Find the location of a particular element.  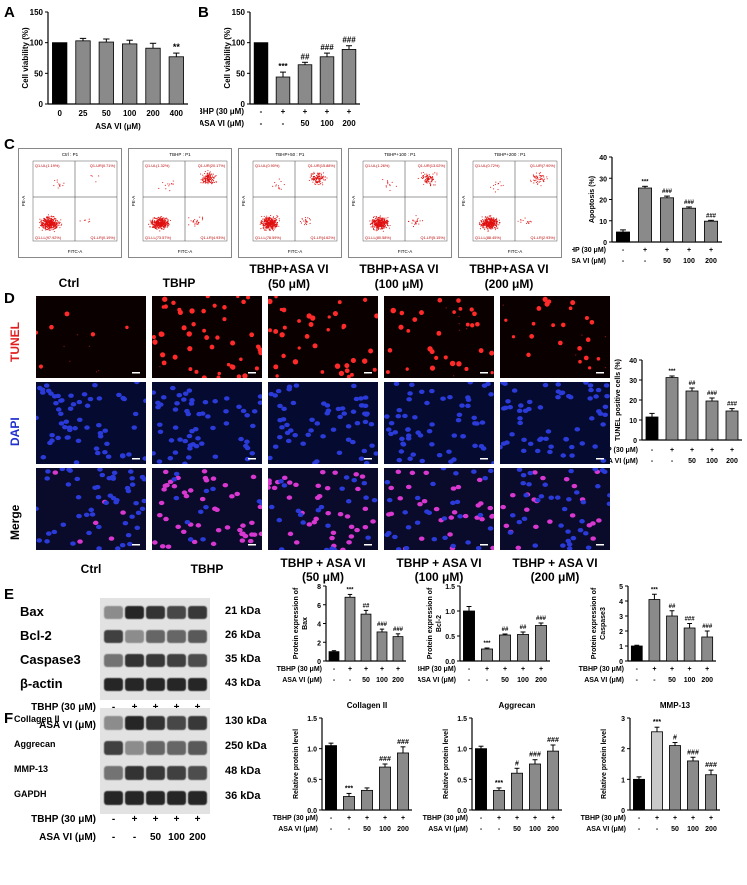

y-tick-label: 40 is located at coordinates (633, 361).